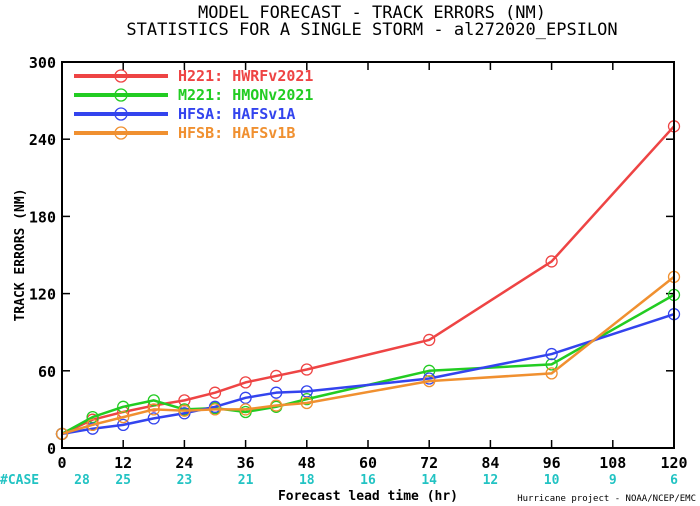 This screenshot has width=700, height=506. I want to click on y-axis-label: TRACK ERRORS (NM), so click(20, 254).